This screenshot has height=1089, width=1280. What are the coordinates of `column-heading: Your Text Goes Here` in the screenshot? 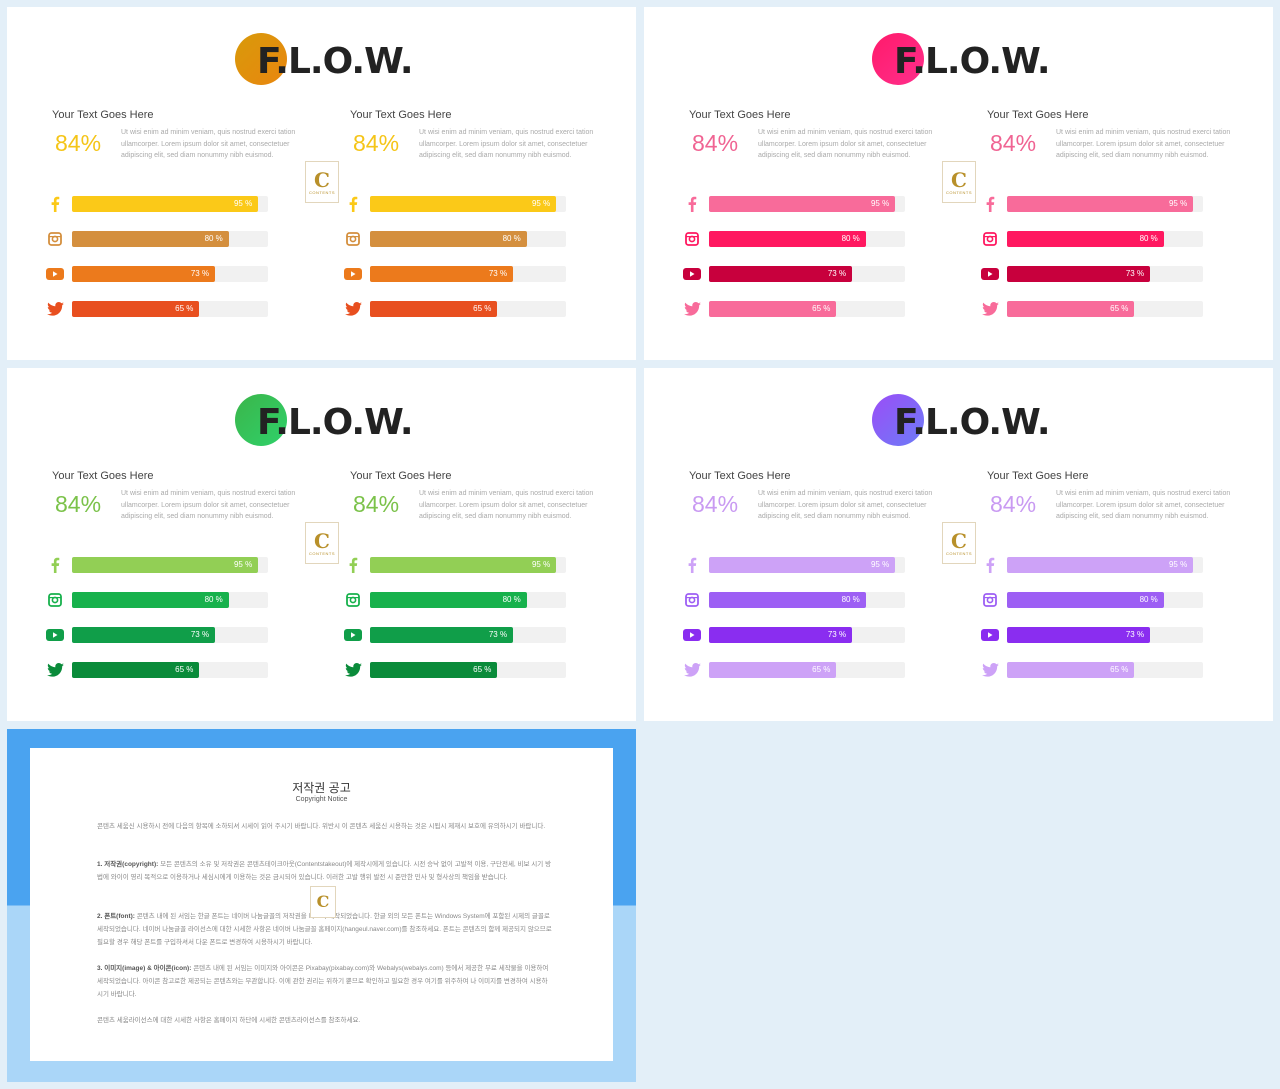 It's located at (103, 115).